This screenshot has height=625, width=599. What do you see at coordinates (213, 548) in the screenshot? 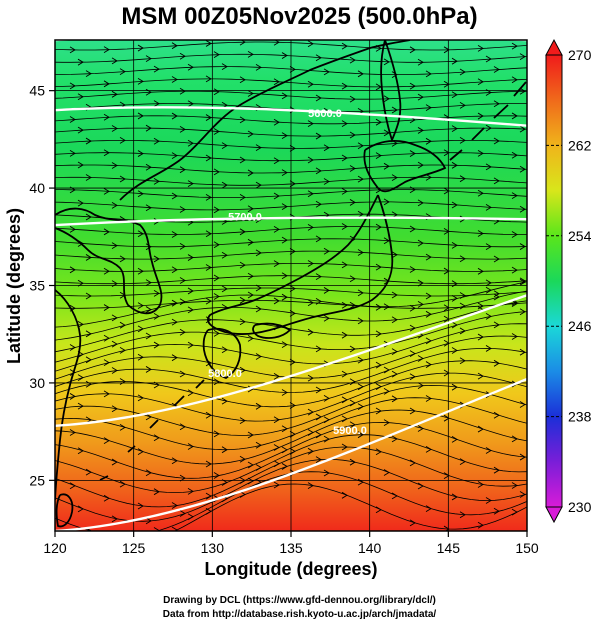
I see `x-tick-label: 130` at bounding box center [213, 548].